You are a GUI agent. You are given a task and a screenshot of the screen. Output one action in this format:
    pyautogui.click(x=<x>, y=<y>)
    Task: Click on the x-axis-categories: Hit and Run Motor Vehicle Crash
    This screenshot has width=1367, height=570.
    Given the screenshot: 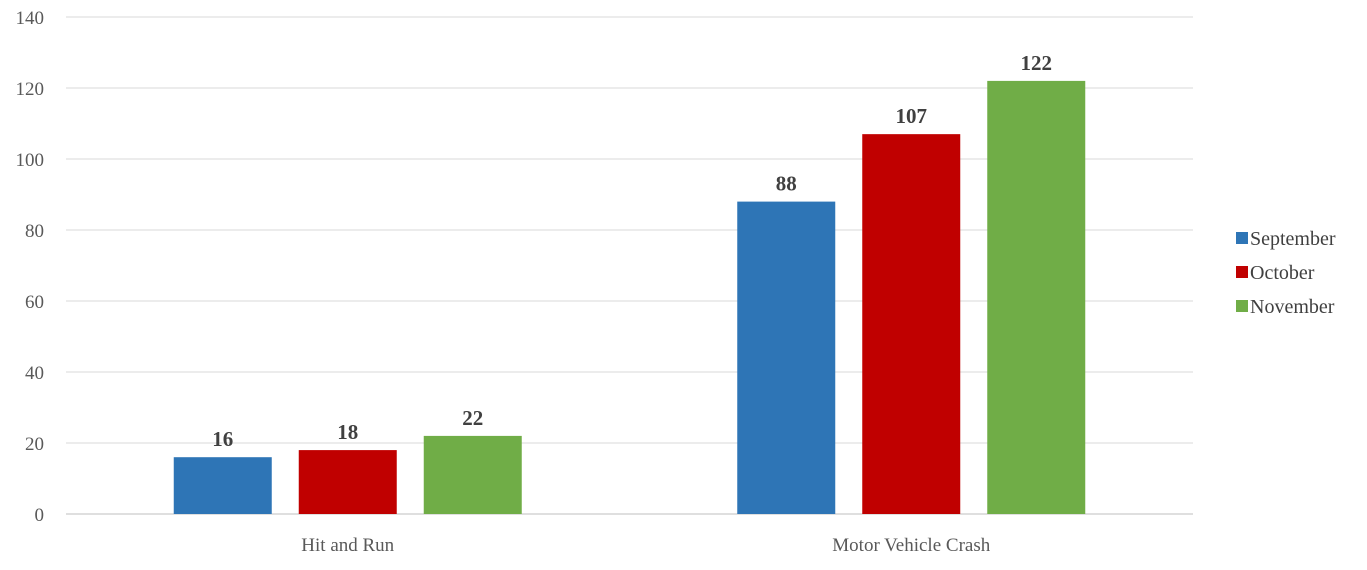 What is the action you would take?
    pyautogui.click(x=645, y=545)
    